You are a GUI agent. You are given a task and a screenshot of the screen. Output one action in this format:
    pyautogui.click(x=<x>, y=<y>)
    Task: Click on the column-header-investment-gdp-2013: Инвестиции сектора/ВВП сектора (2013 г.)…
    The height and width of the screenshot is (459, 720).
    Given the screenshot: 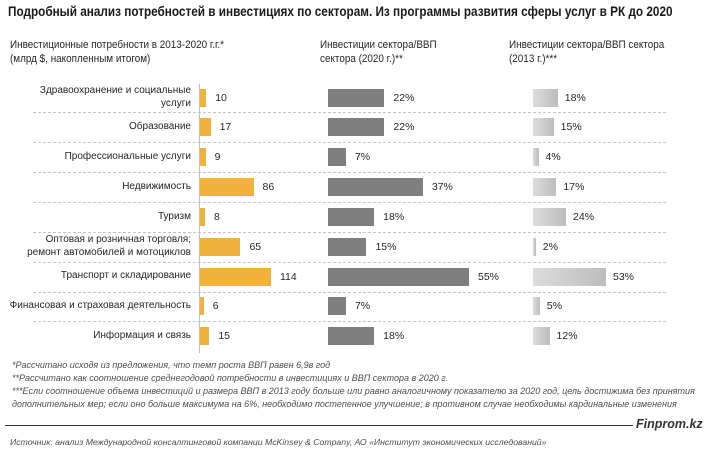 What is the action you would take?
    pyautogui.click(x=586, y=52)
    